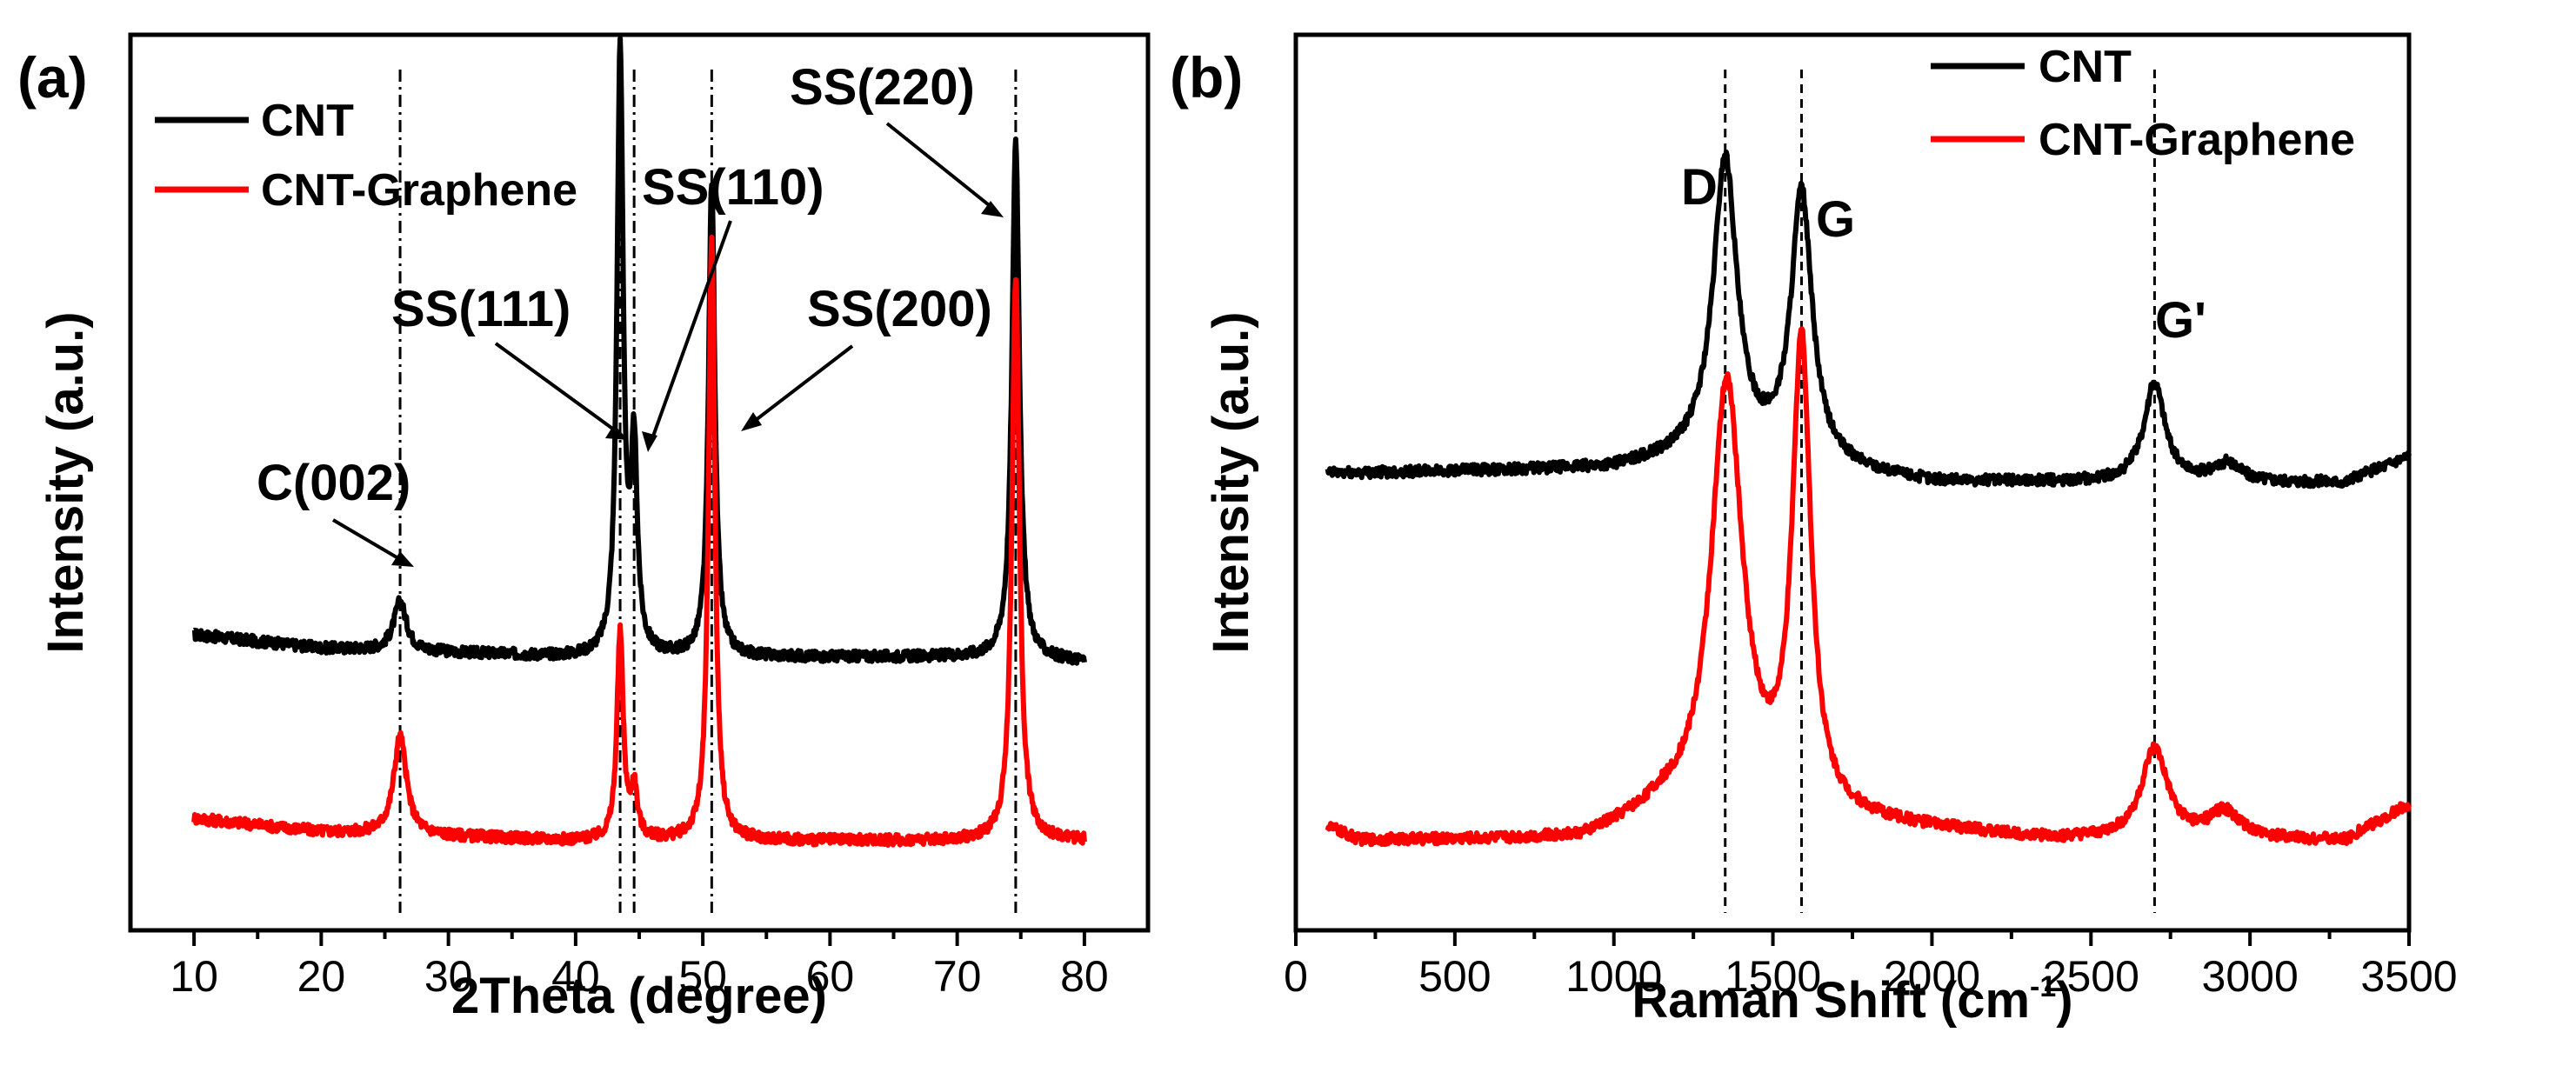  What do you see at coordinates (690, 332) in the screenshot?
I see `arrow-ss110` at bounding box center [690, 332].